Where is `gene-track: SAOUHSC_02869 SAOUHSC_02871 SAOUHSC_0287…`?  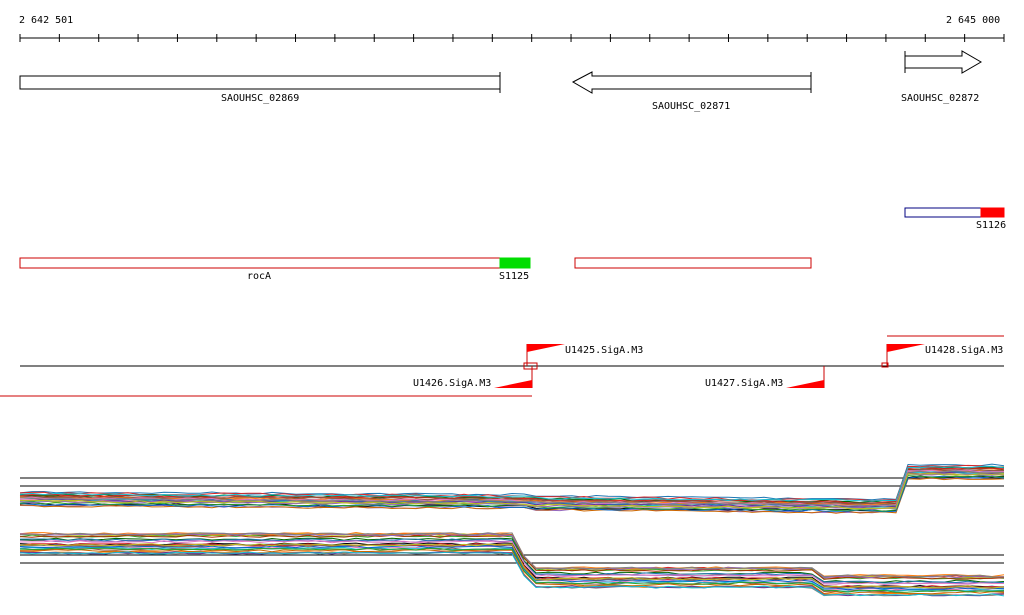 gene-track: SAOUHSC_02869 SAOUHSC_02871 SAOUHSC_0287… is located at coordinates (500, 81).